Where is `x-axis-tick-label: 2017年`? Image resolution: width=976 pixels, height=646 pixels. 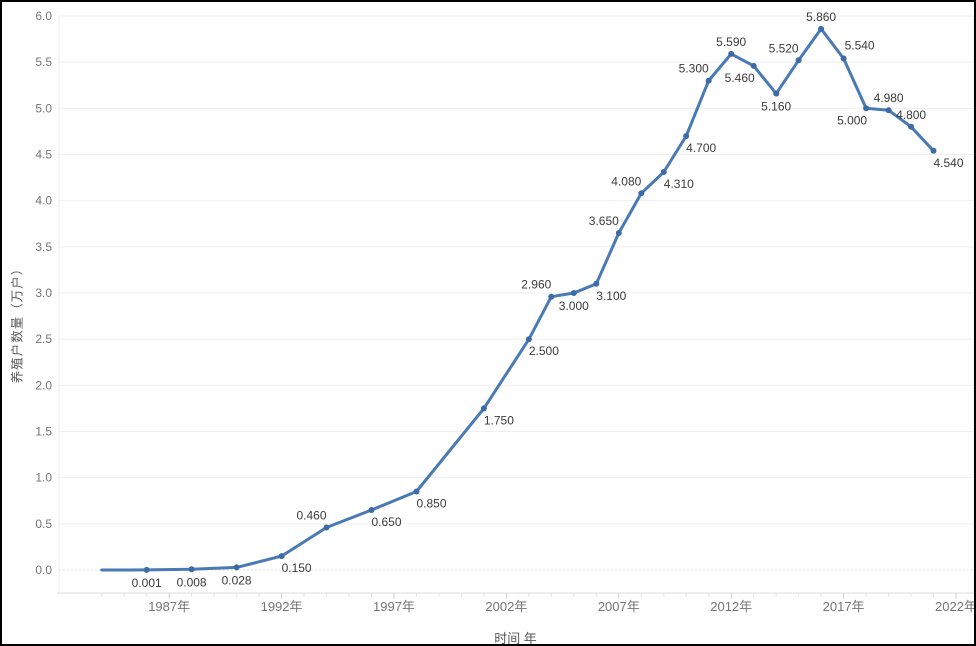 x-axis-tick-label: 2017年 is located at coordinates (844, 606).